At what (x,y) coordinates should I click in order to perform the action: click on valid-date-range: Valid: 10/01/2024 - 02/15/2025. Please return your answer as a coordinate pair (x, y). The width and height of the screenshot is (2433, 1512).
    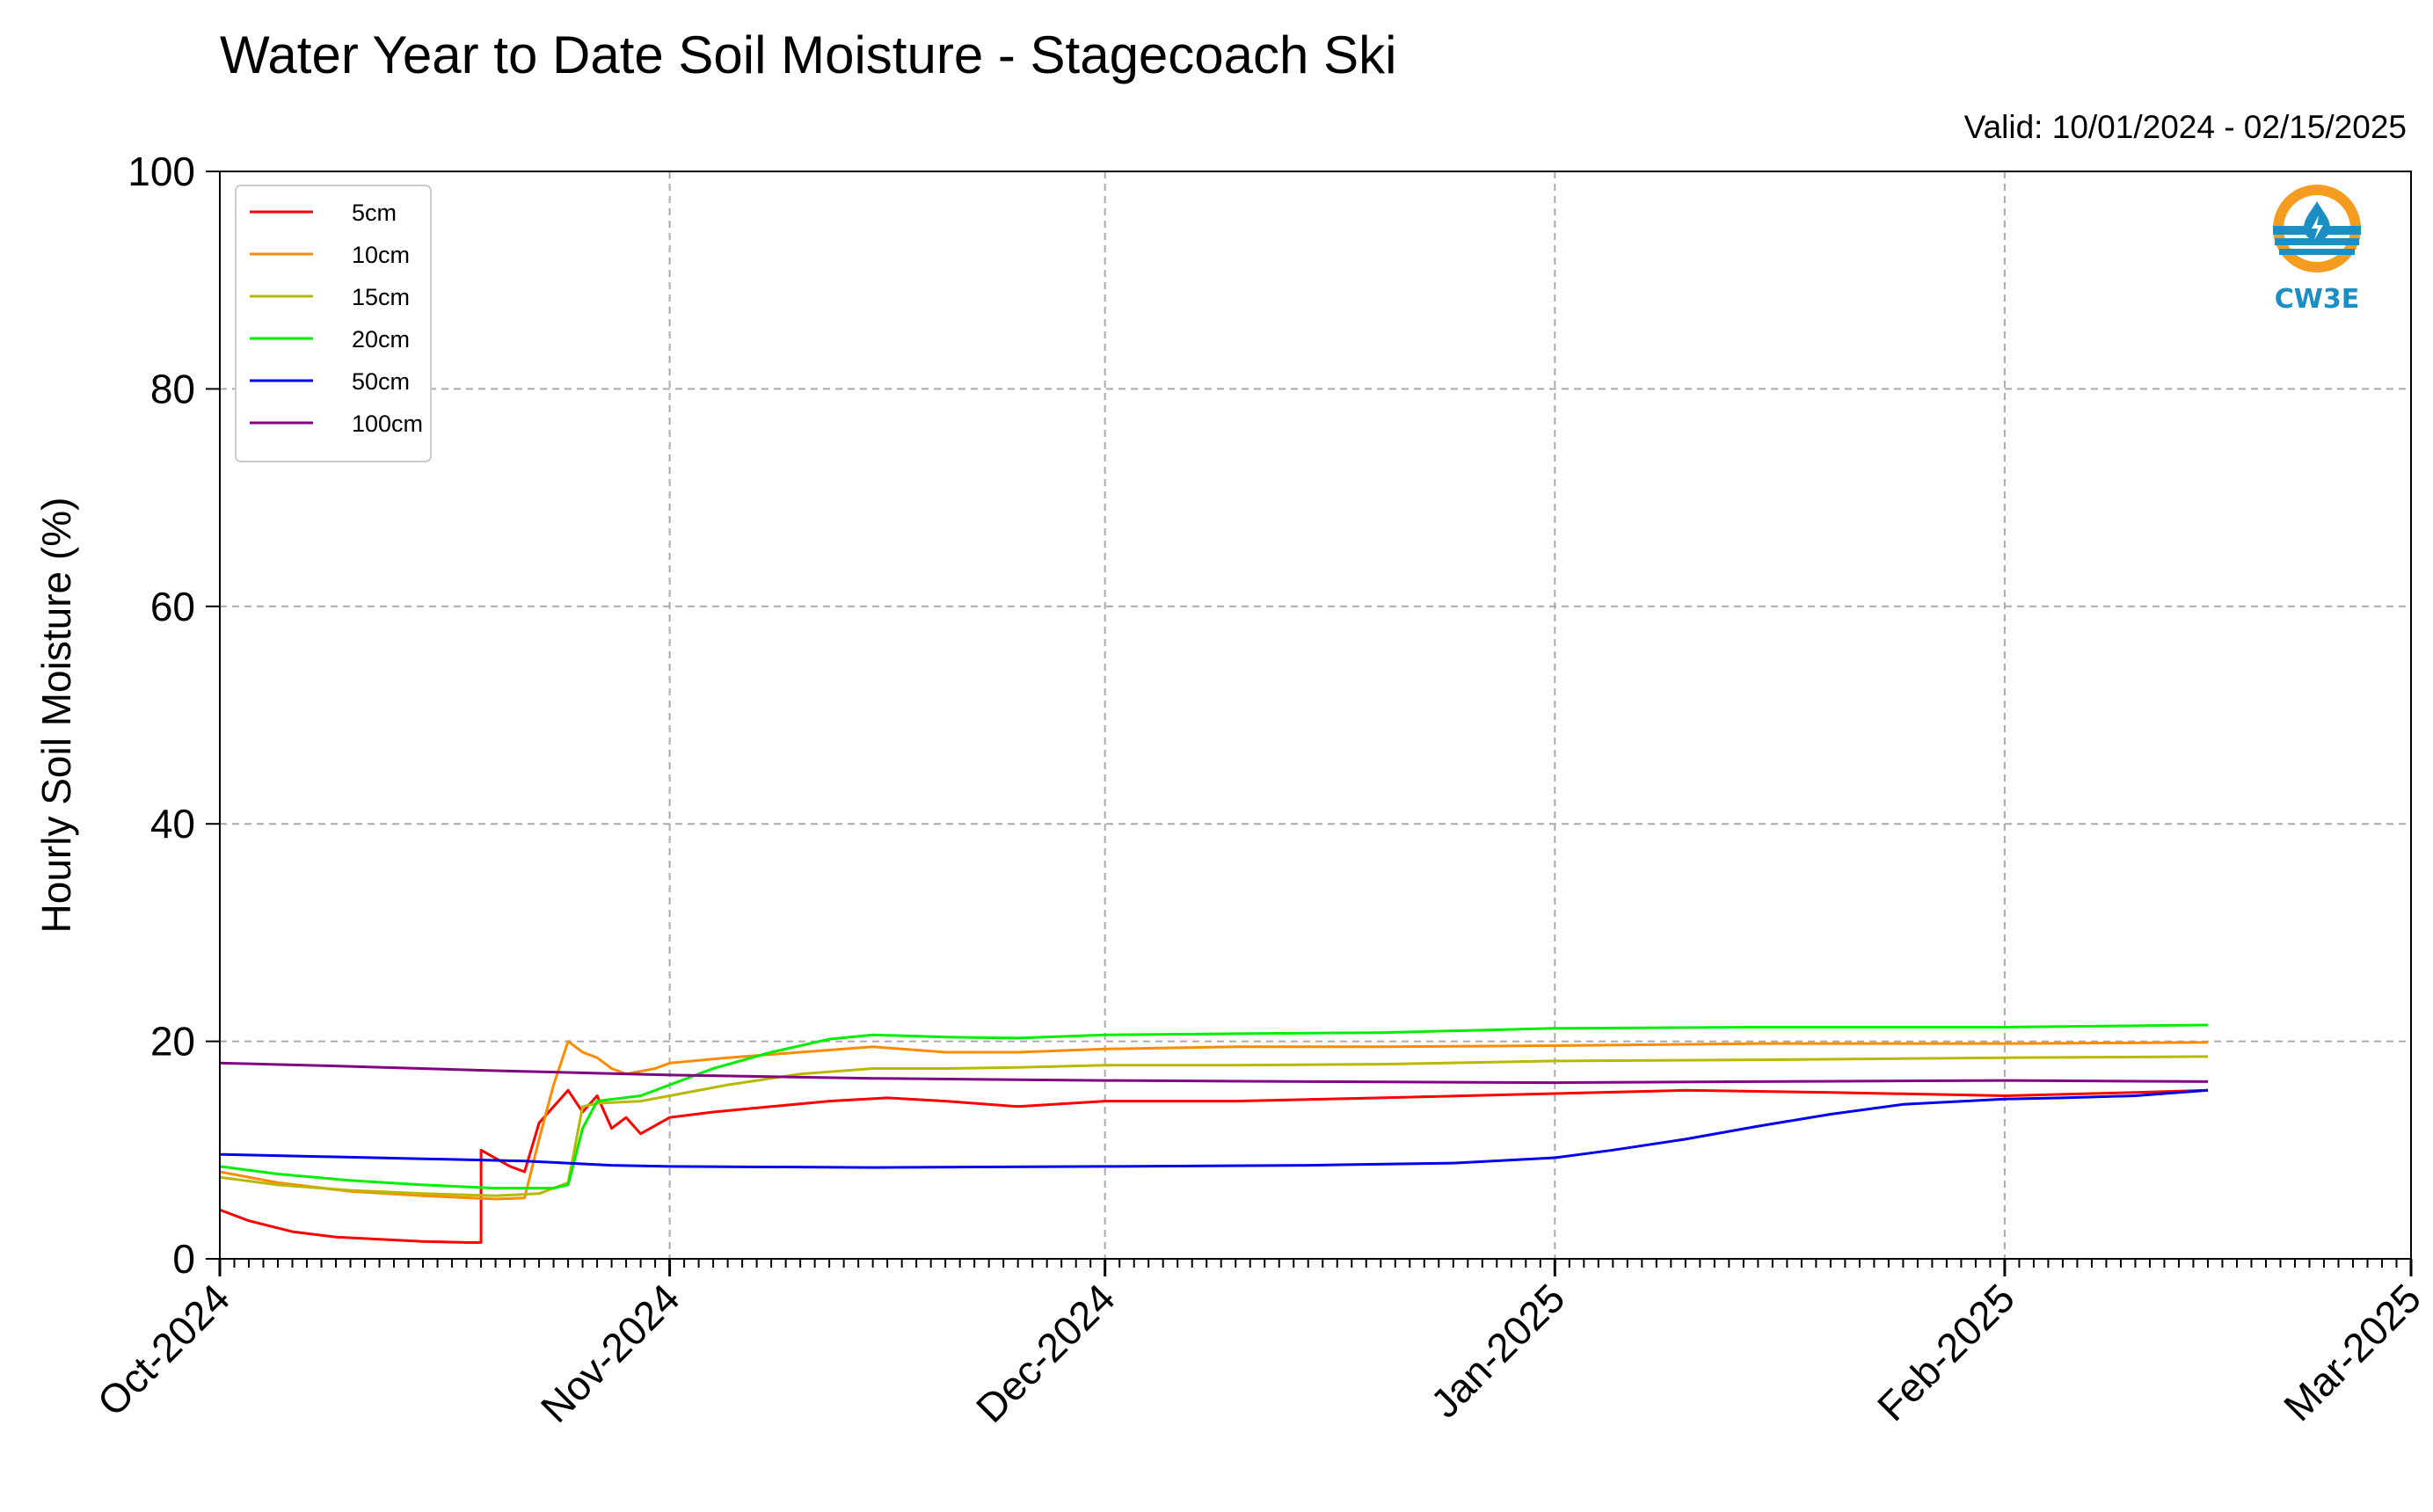
    Looking at the image, I should click on (2185, 127).